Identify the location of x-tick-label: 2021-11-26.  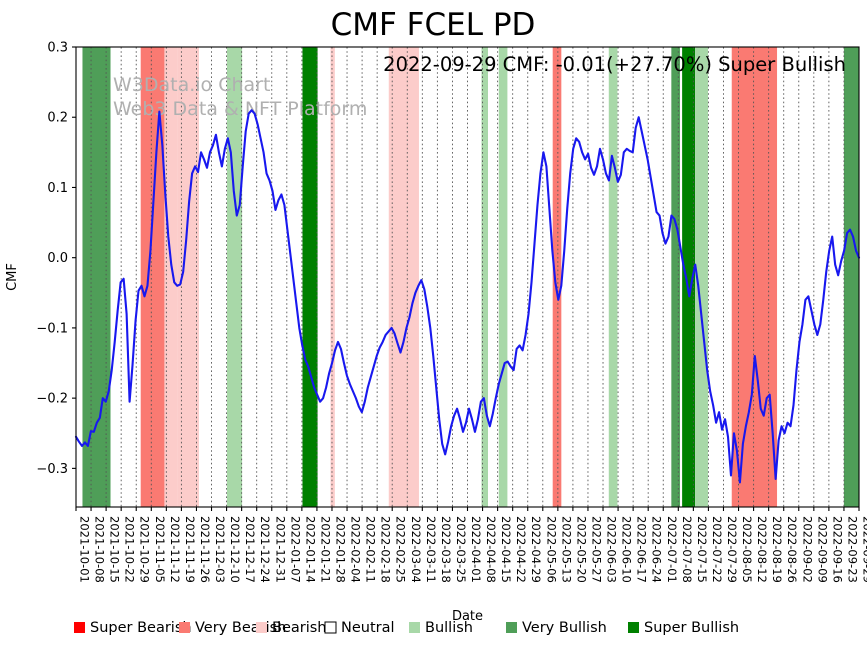
(205, 549).